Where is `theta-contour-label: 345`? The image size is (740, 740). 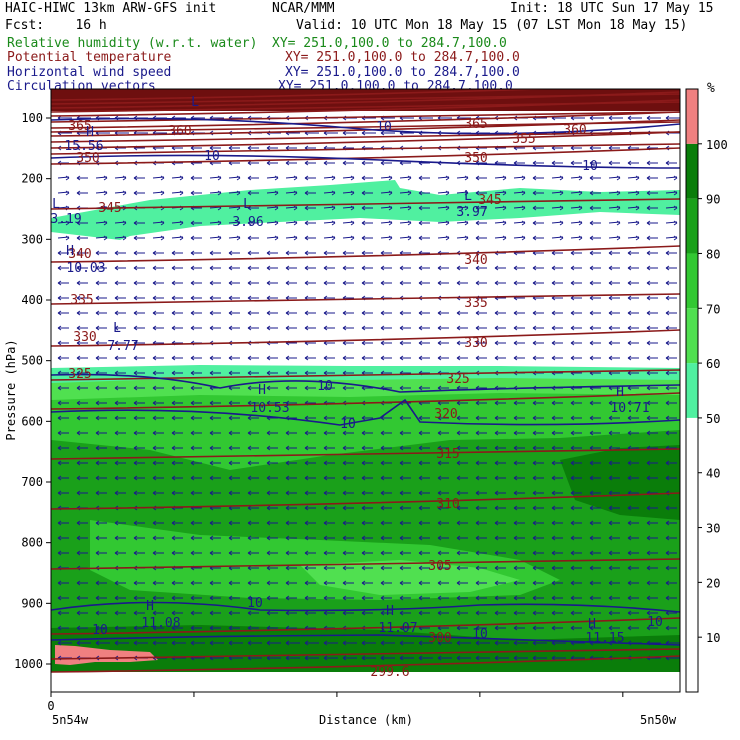
theta-contour-label: 345 is located at coordinates (109, 208).